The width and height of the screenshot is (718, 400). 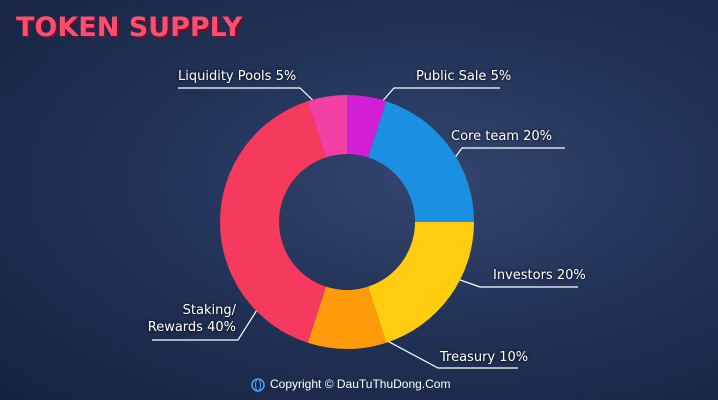 I want to click on category-label: Staking/ Rewards, so click(x=191, y=319).